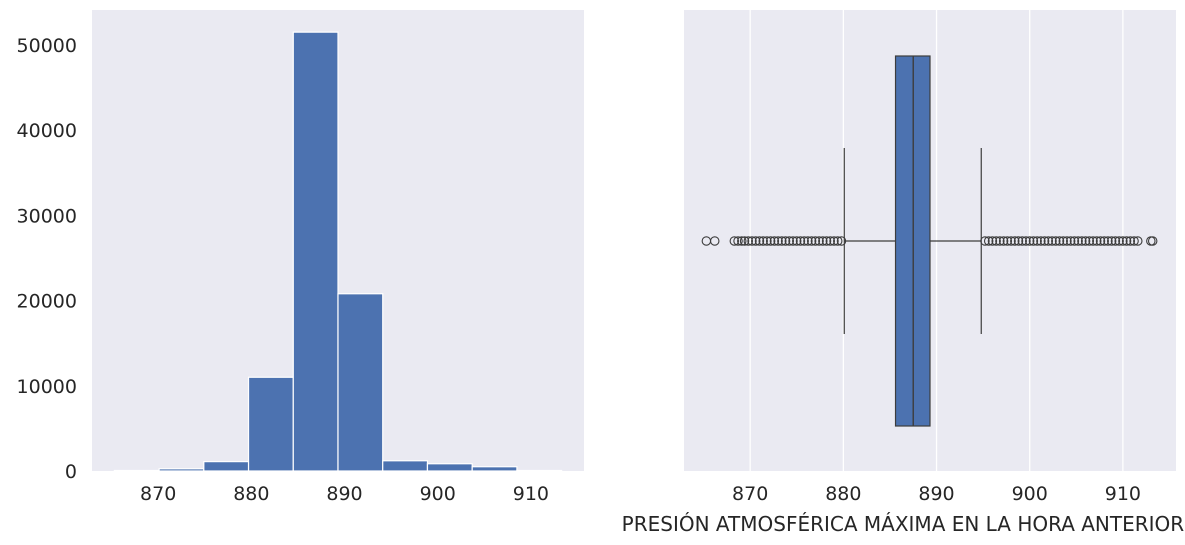 The height and width of the screenshot is (545, 1185). I want to click on histogram-xtick-label: 900, so click(438, 494).